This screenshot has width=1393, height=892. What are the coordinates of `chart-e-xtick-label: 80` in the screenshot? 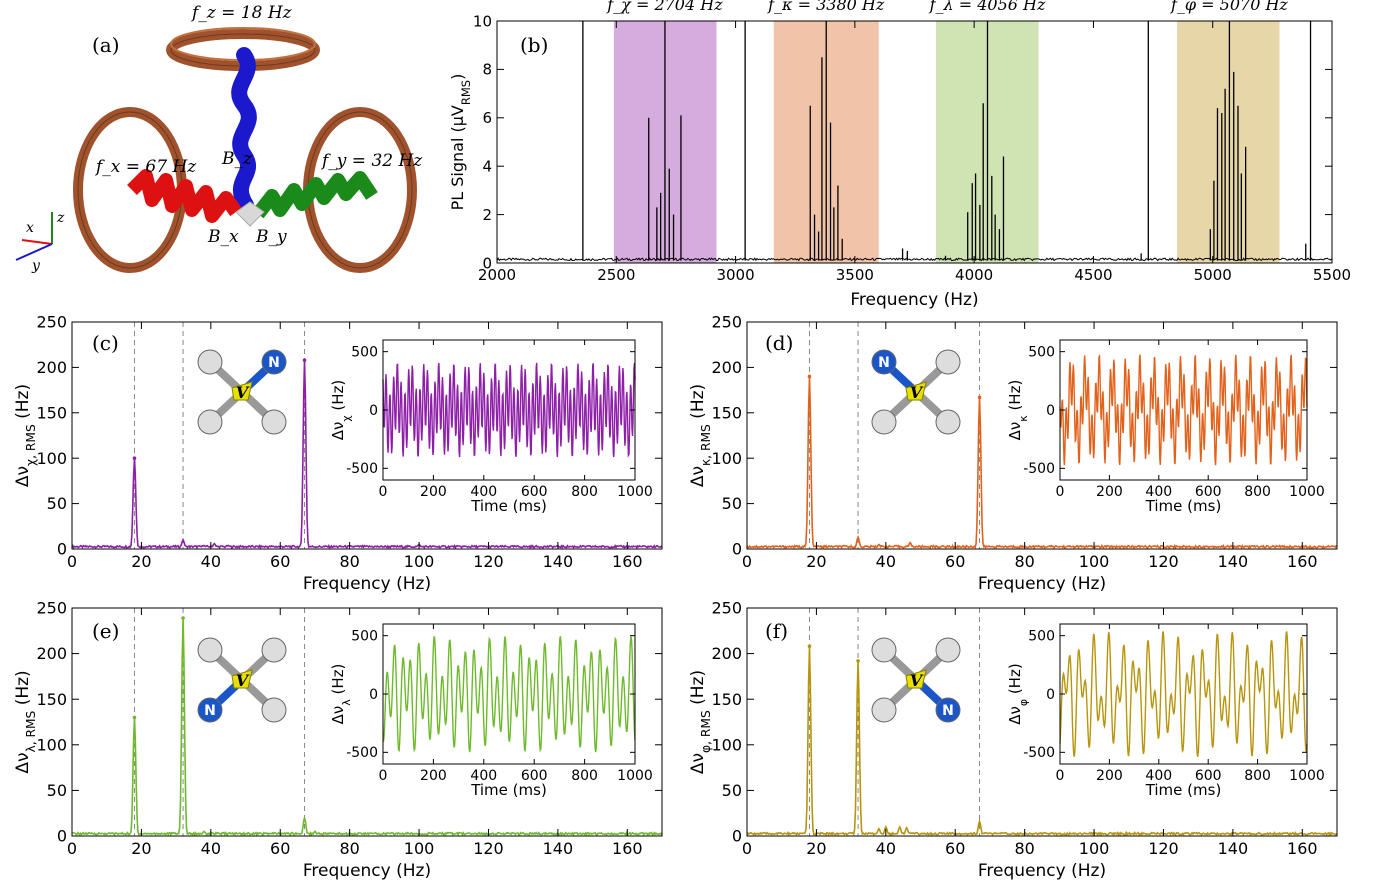 It's located at (349, 848).